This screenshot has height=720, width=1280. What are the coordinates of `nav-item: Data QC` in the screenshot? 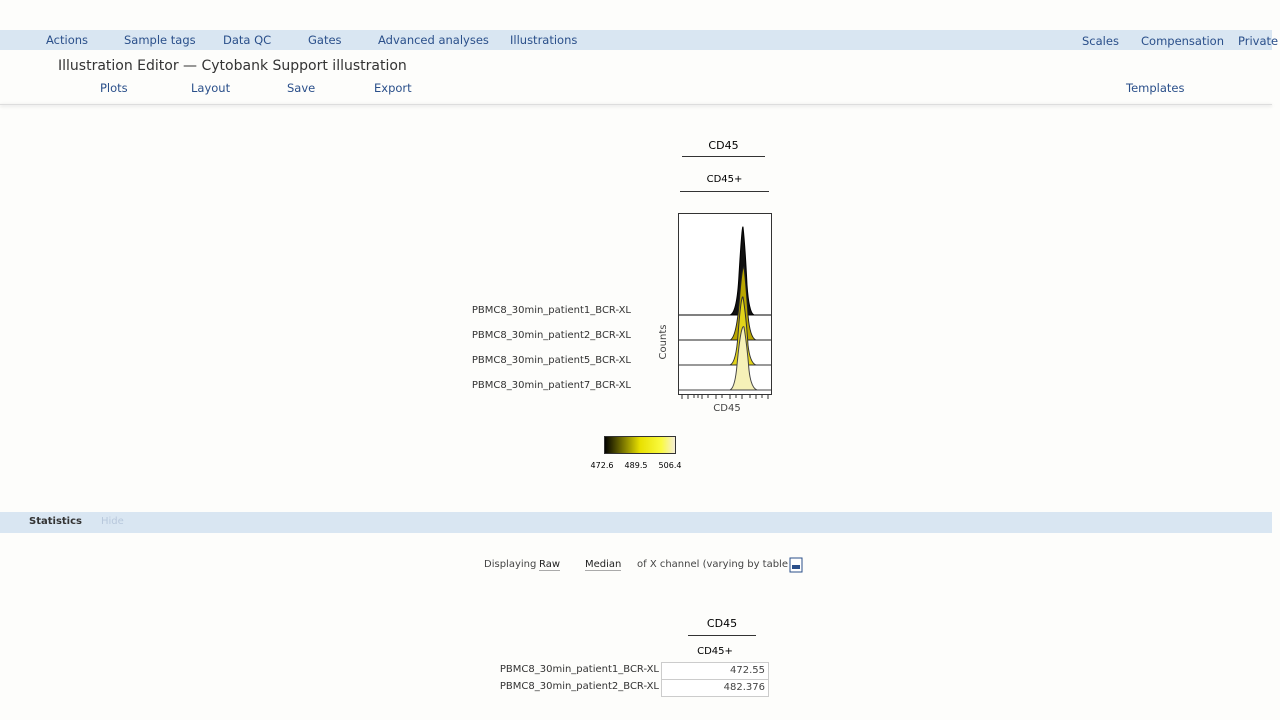 It's located at (247, 40).